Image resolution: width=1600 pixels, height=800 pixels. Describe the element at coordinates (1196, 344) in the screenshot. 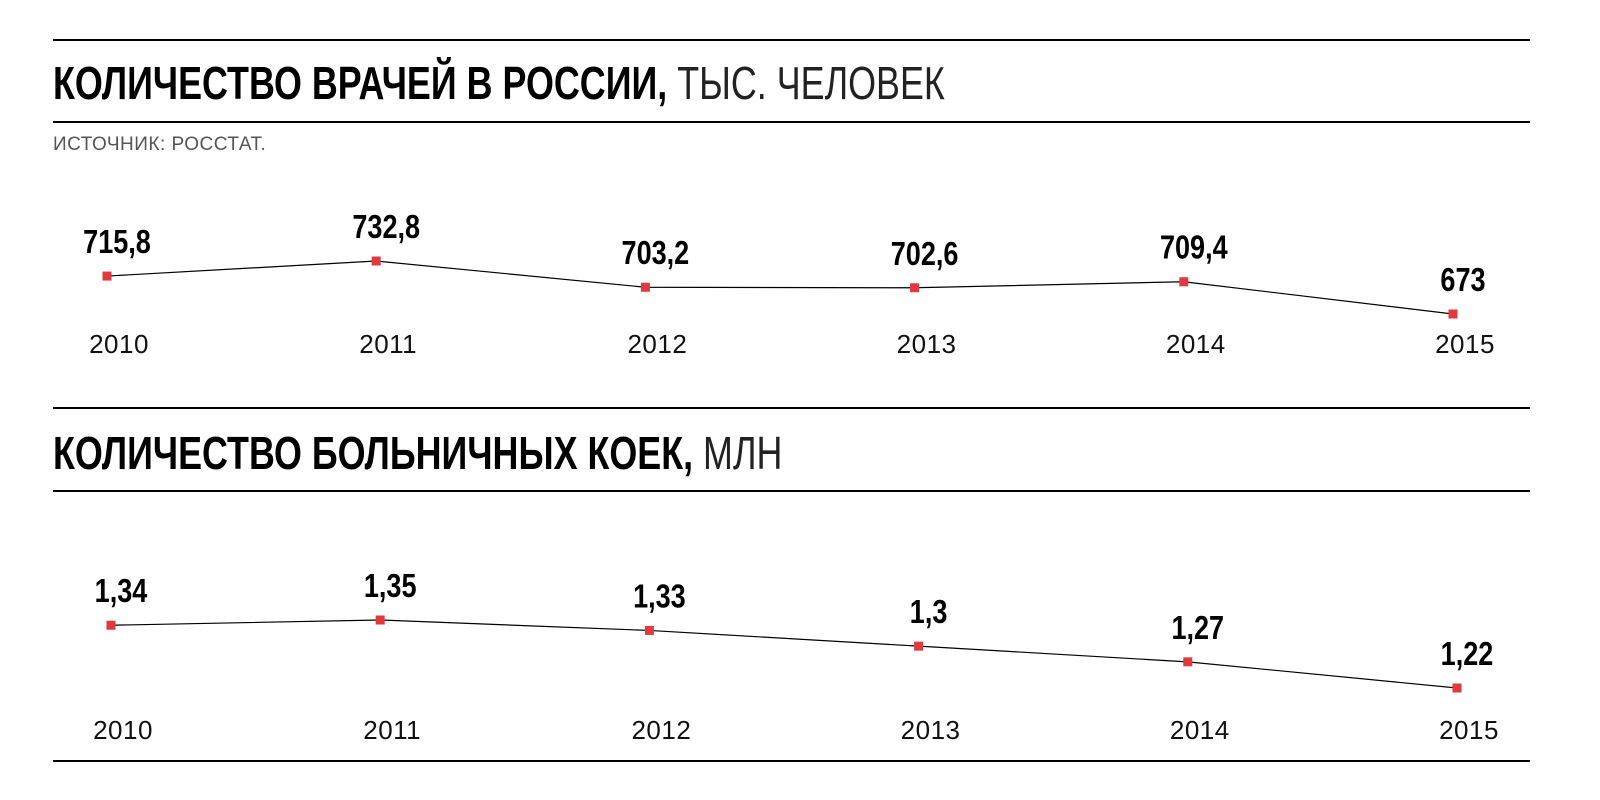

I see `chart1-x-tick-label: 2014` at that location.